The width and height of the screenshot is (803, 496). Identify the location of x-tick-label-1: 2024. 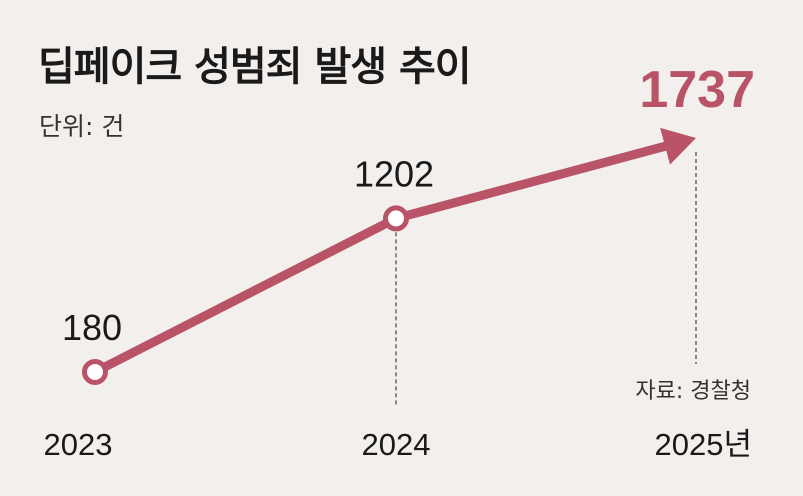
(396, 444).